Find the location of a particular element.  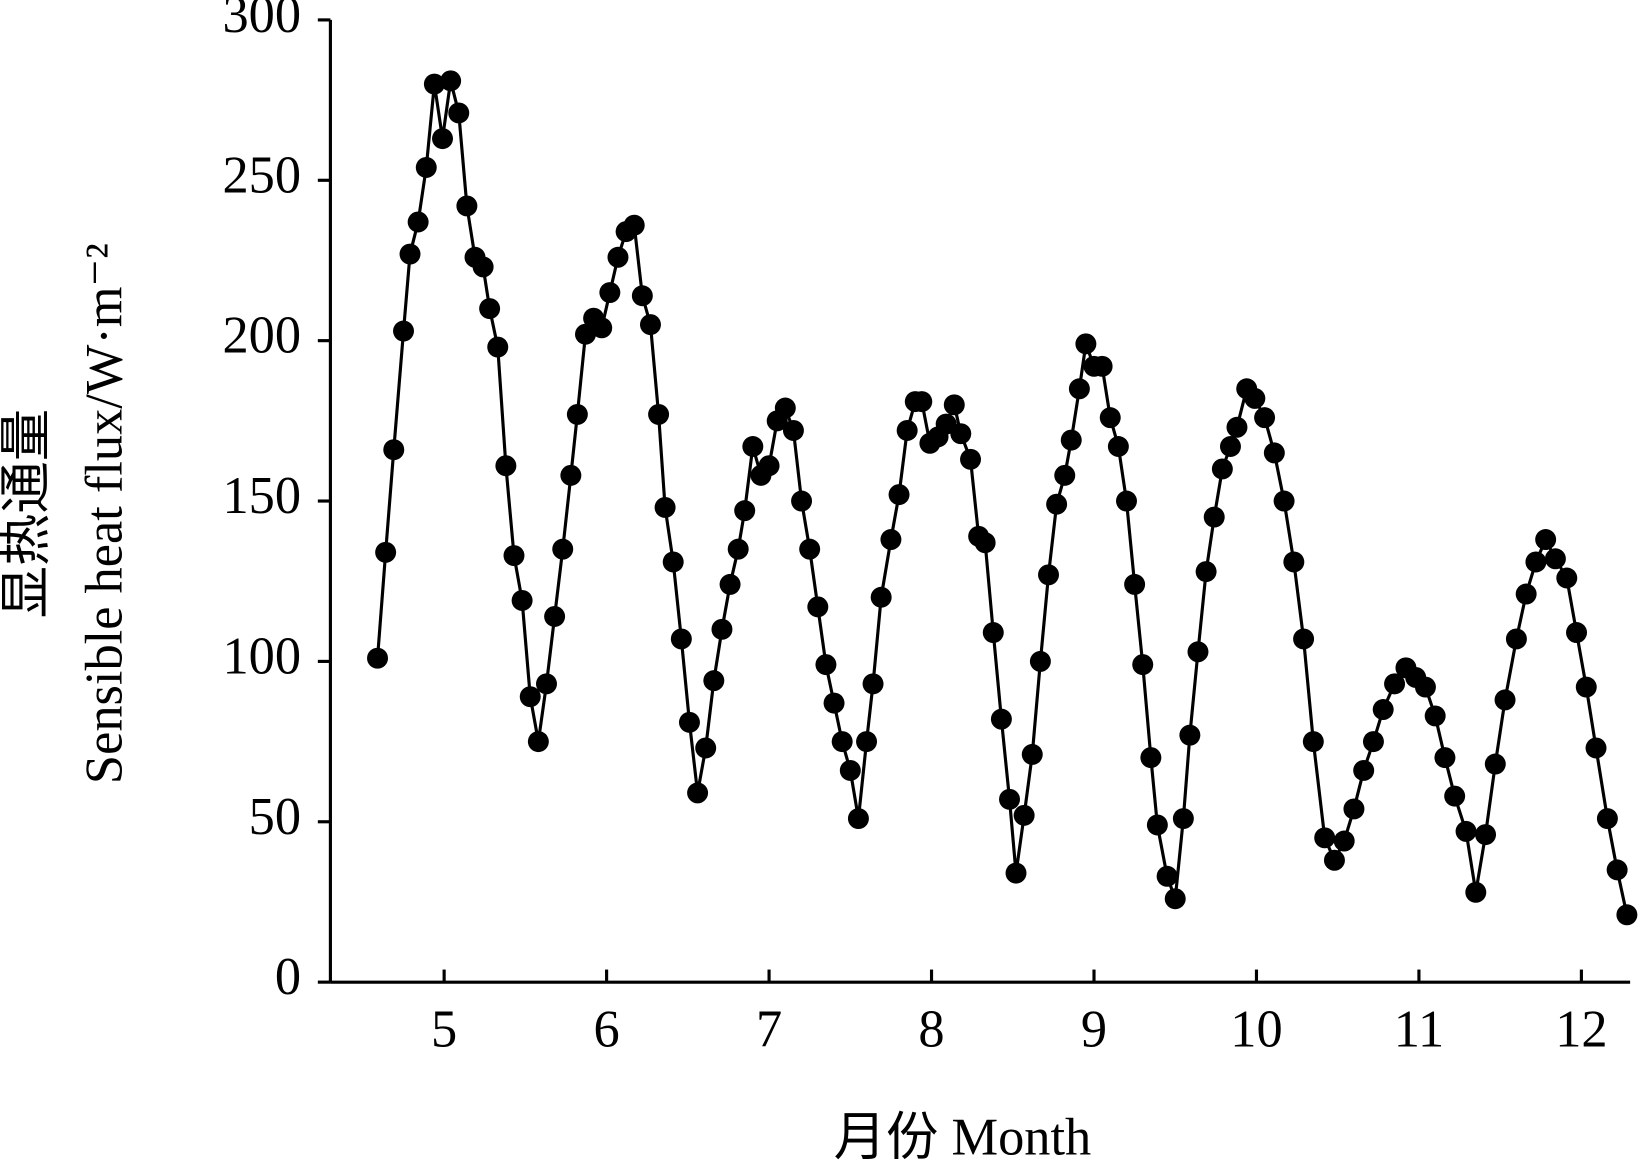

y-tick-label: 250 is located at coordinates (261, 175).